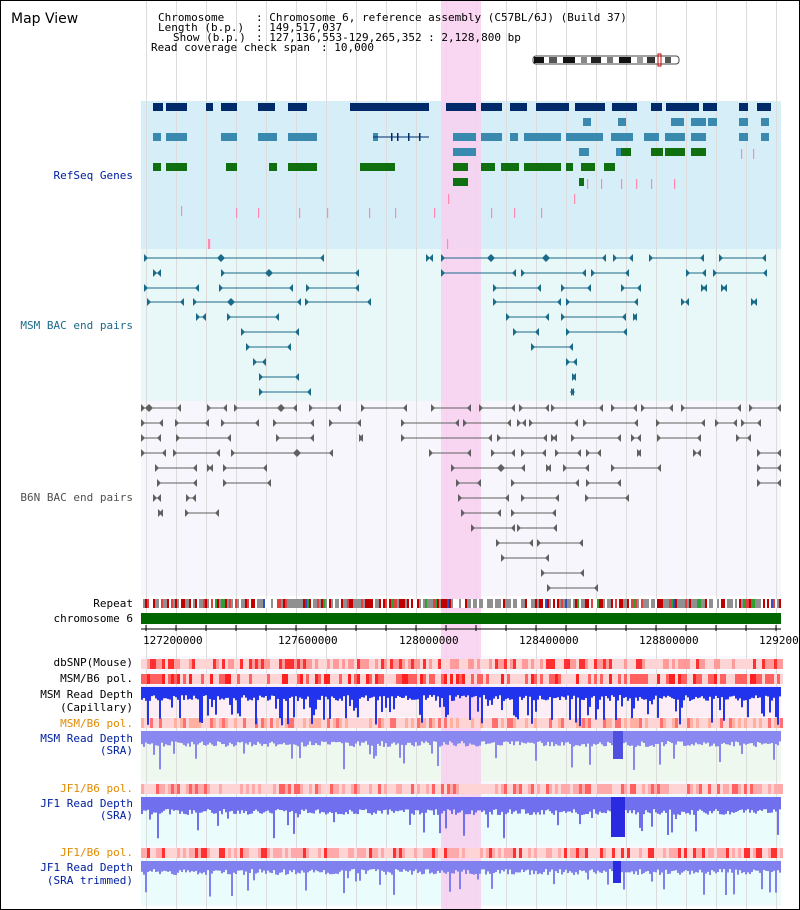 Image resolution: width=800 pixels, height=910 pixels. What do you see at coordinates (300, 213) in the screenshot?
I see `refseq-minor-tick` at bounding box center [300, 213].